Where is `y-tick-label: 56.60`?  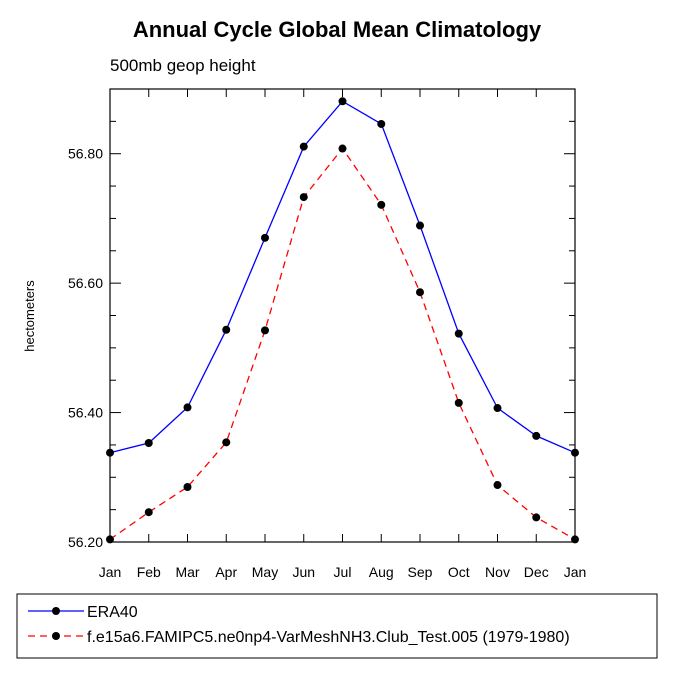 y-tick-label: 56.60 is located at coordinates (85, 283).